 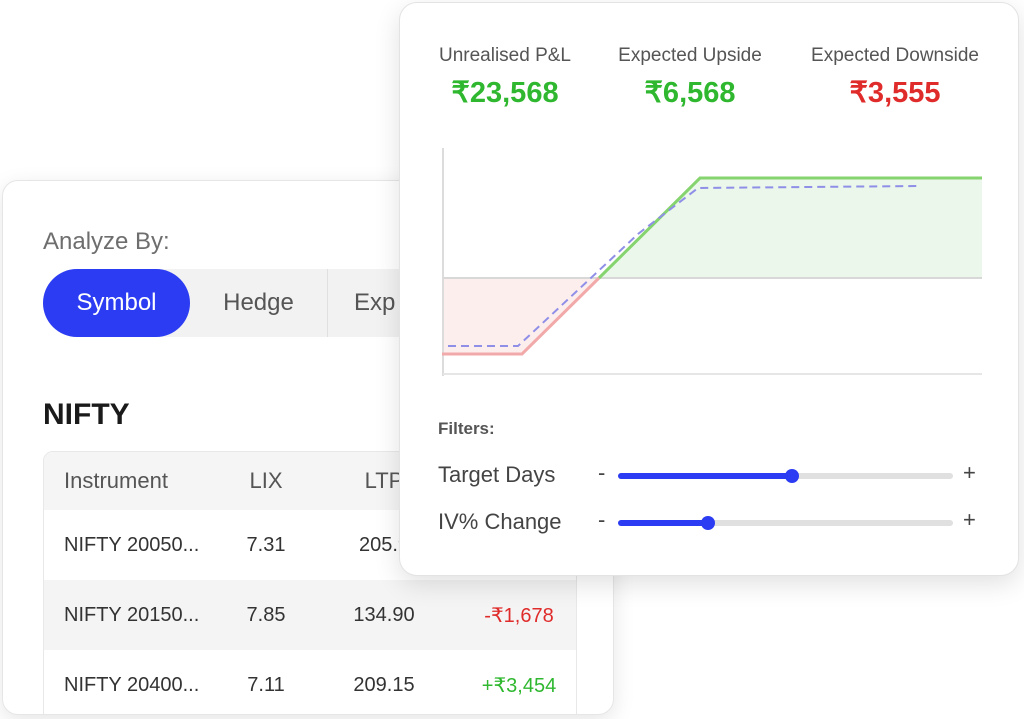 What do you see at coordinates (500, 521) in the screenshot?
I see `filter-label: IV% Change` at bounding box center [500, 521].